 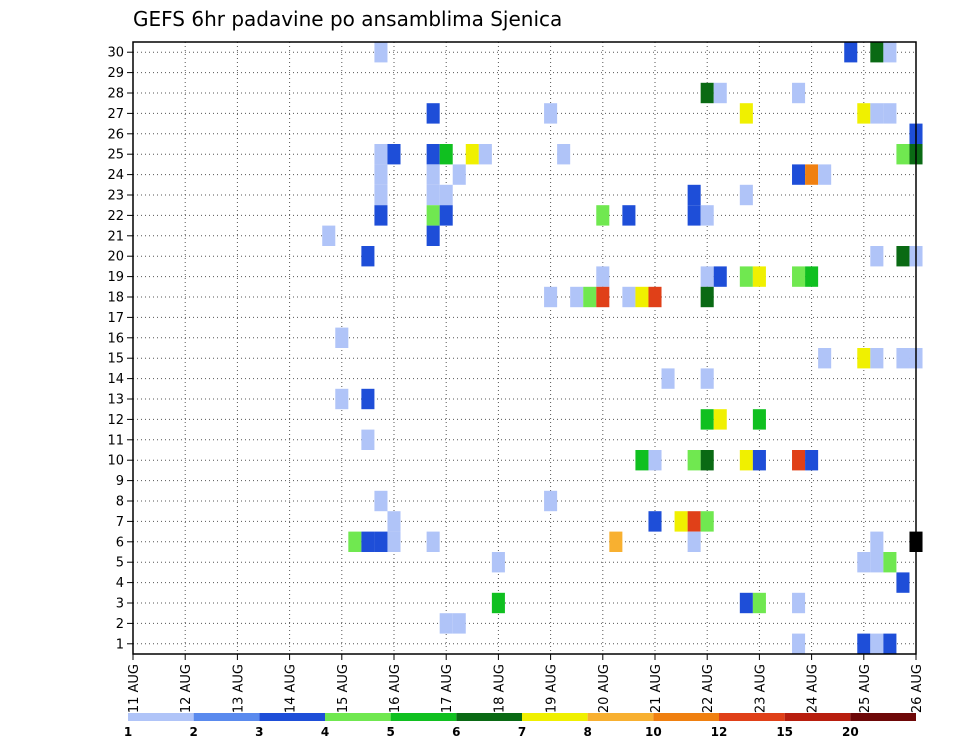 What do you see at coordinates (499, 688) in the screenshot?
I see `x-tick-label: 18 AUG` at bounding box center [499, 688].